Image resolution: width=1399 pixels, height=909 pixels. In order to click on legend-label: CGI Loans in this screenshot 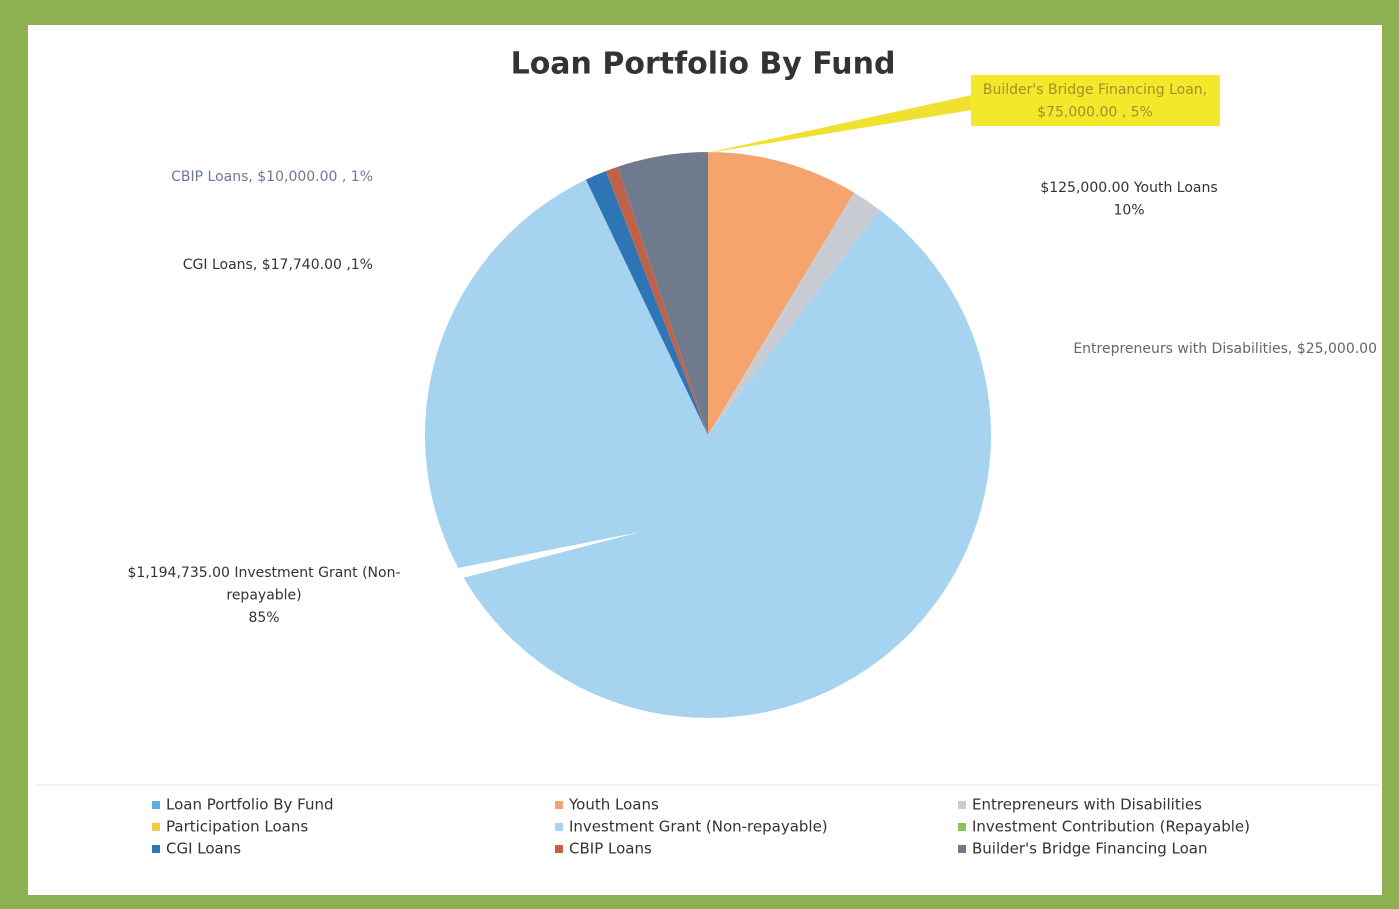, I will do `click(203, 849)`.